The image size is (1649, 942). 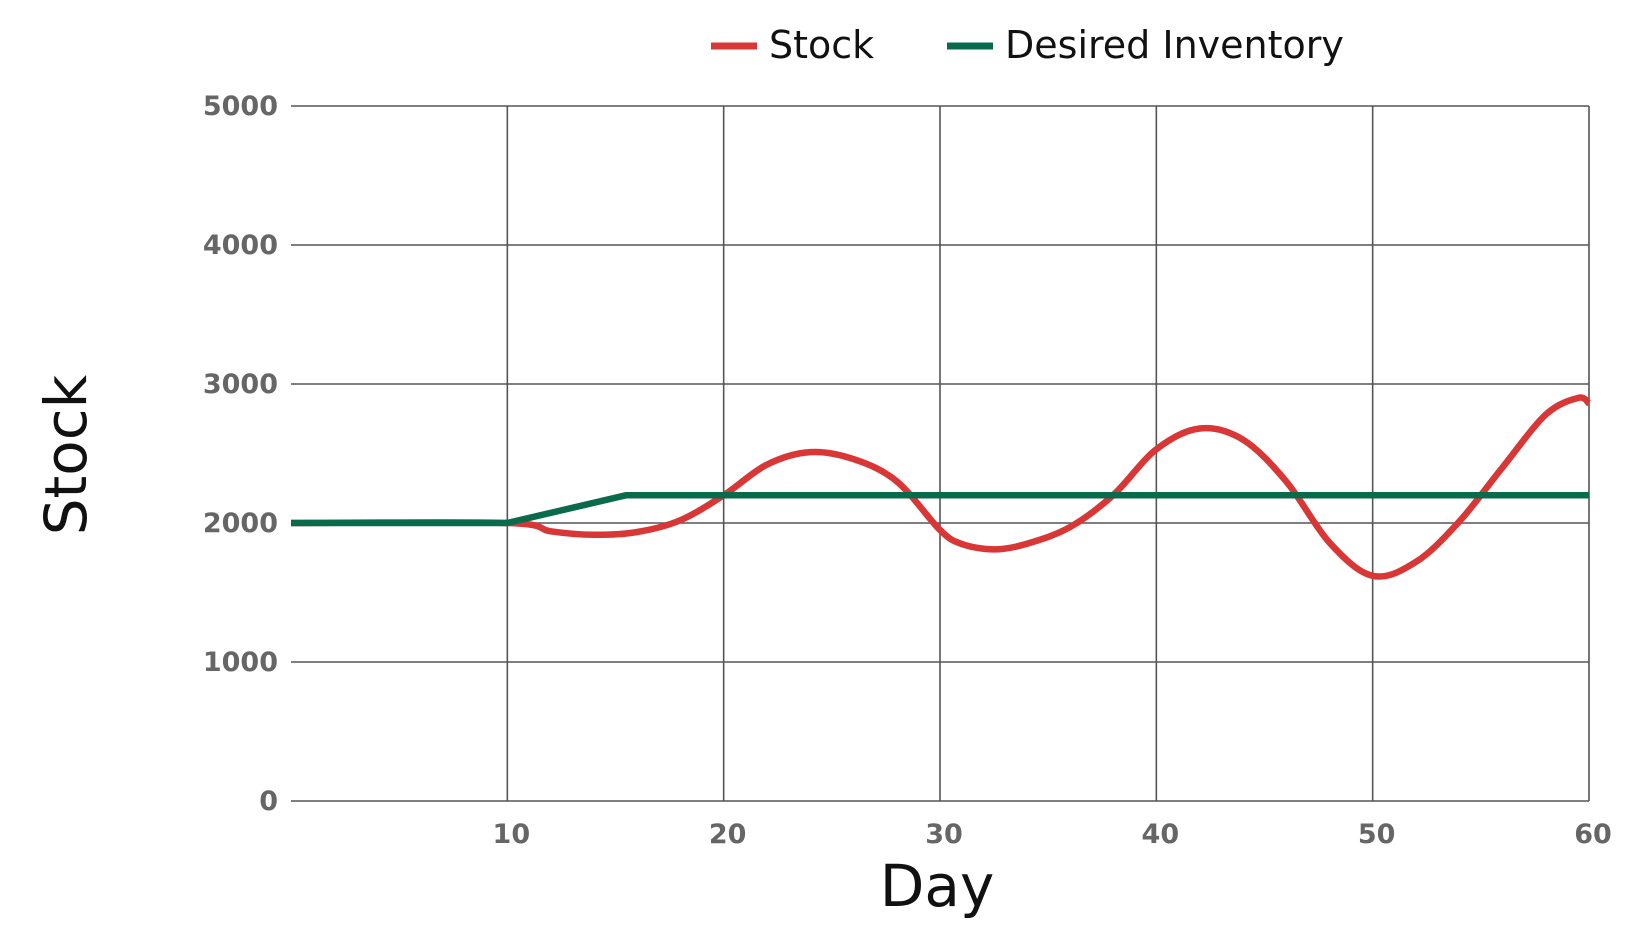 I want to click on legend: Stock Desired Inventory, so click(x=1027, y=45).